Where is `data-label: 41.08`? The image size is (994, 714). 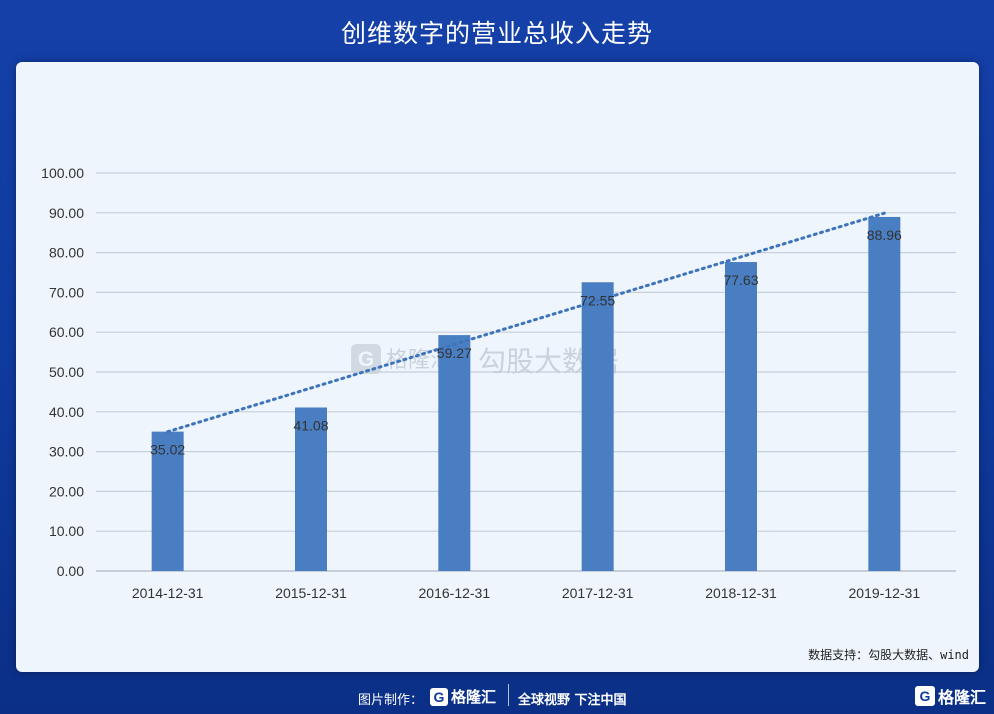 data-label: 41.08 is located at coordinates (310, 426).